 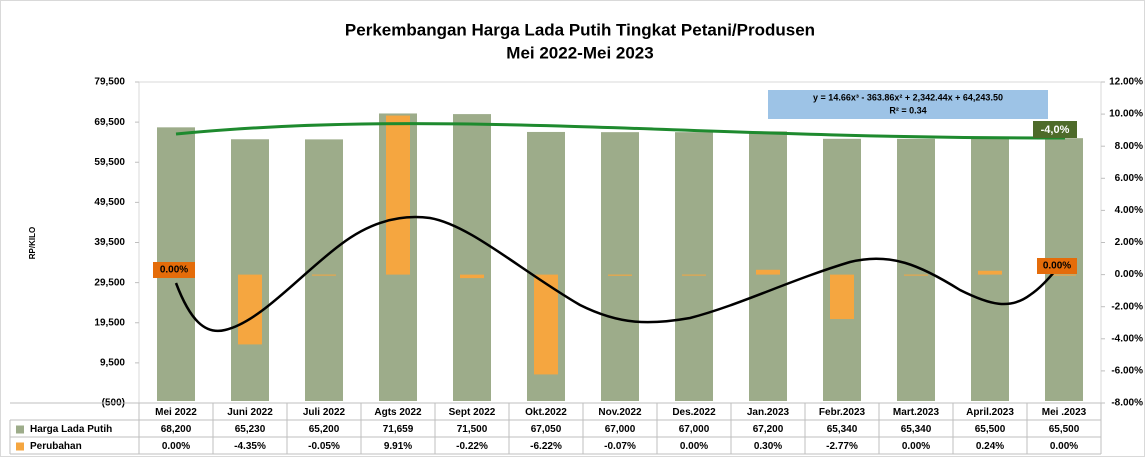 What do you see at coordinates (250, 429) in the screenshot?
I see `table-cell: 65,230` at bounding box center [250, 429].